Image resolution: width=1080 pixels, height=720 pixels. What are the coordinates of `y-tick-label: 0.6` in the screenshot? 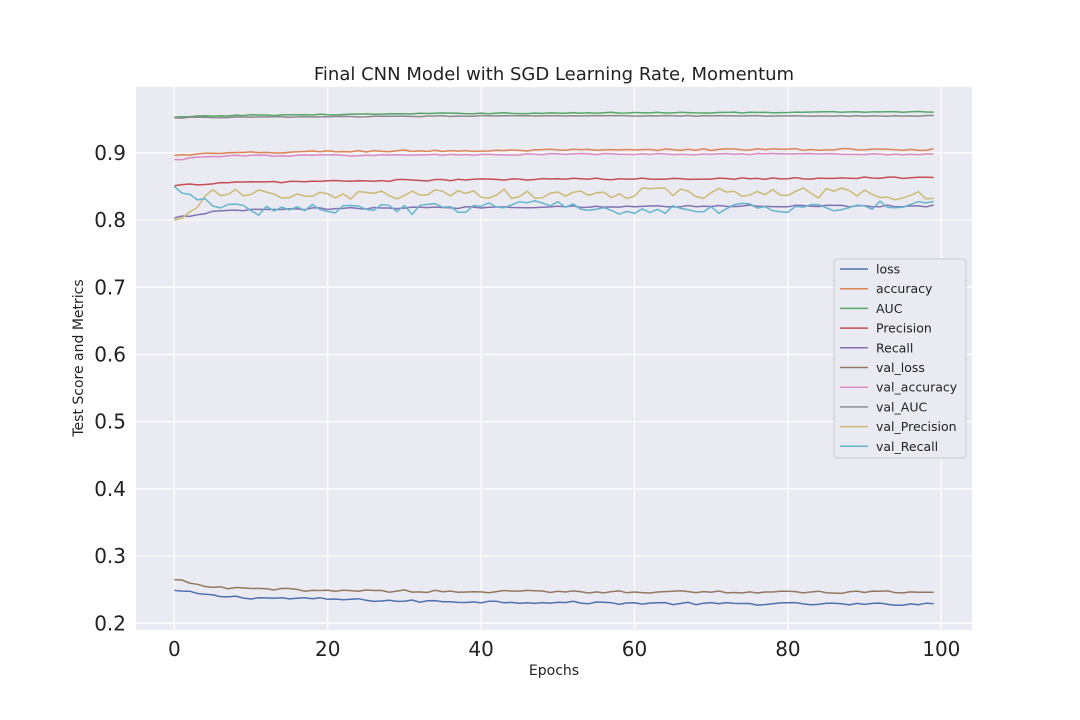 It's located at (110, 354).